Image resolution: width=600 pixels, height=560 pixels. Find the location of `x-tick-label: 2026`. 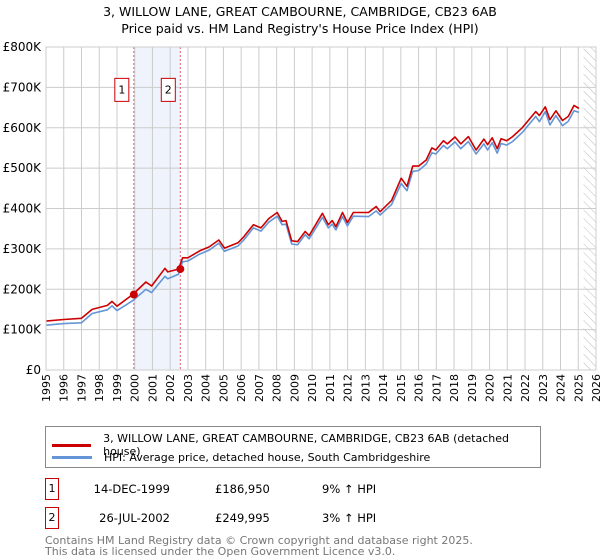

x-tick-label: 2026 is located at coordinates (595, 388).